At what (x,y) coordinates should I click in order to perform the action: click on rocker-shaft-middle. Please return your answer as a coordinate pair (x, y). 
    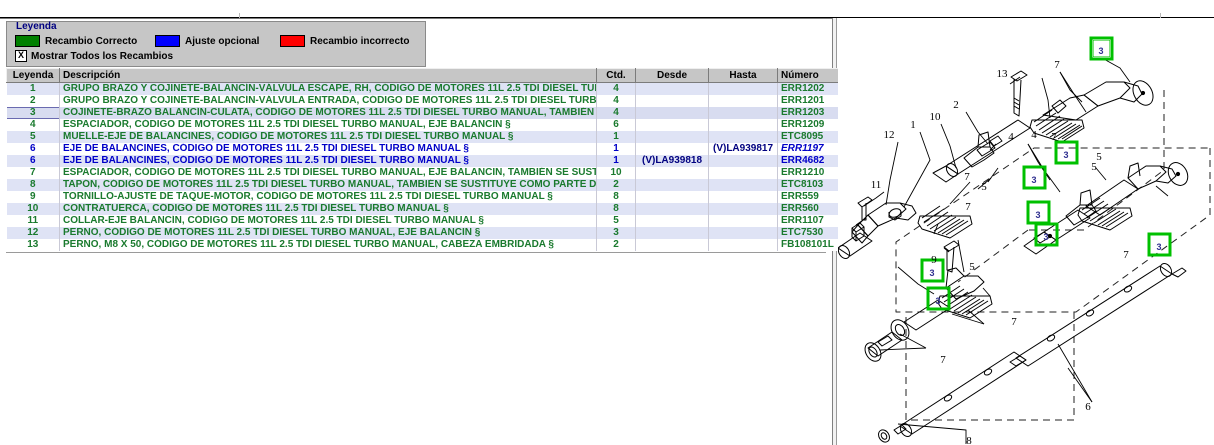
    Looking at the image, I should click on (981, 151).